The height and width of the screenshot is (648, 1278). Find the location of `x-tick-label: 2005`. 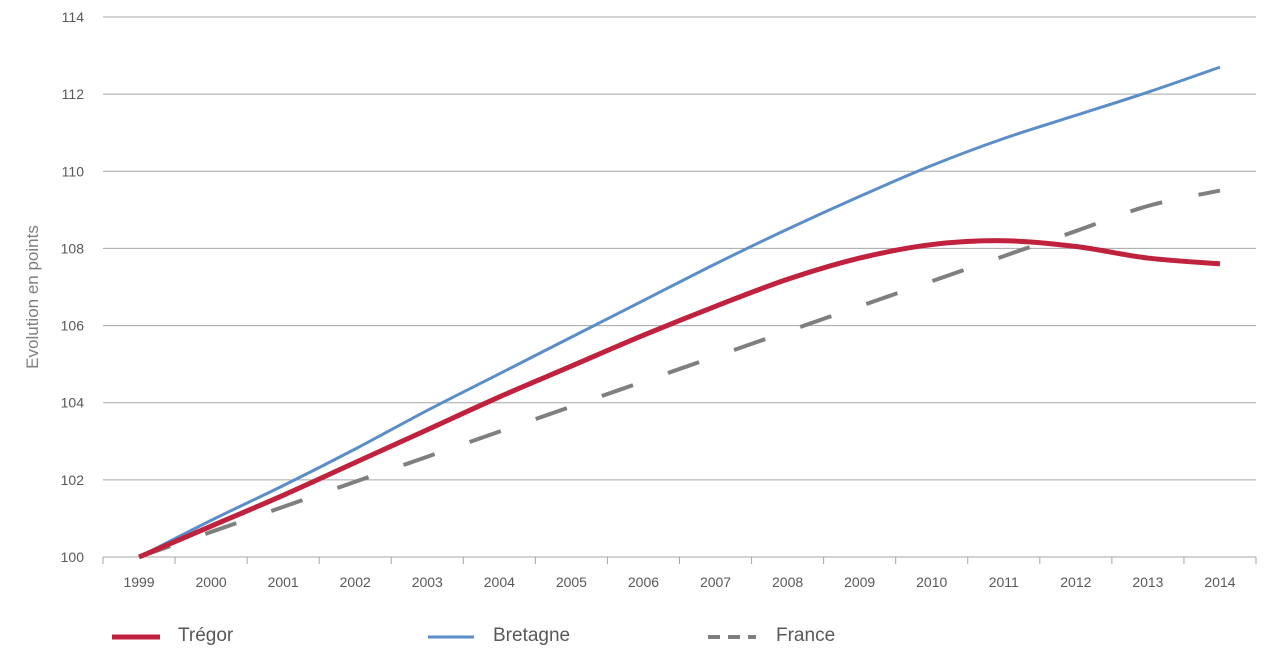

x-tick-label: 2005 is located at coordinates (571, 582).